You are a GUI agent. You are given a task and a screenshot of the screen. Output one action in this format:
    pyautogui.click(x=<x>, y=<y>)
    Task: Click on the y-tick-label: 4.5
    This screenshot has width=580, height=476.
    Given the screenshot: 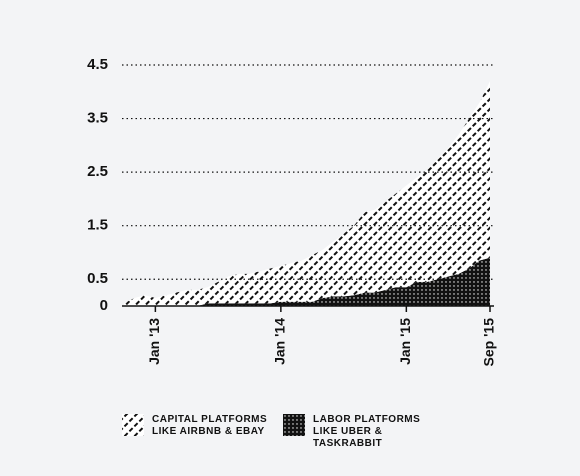 What is the action you would take?
    pyautogui.click(x=97, y=64)
    